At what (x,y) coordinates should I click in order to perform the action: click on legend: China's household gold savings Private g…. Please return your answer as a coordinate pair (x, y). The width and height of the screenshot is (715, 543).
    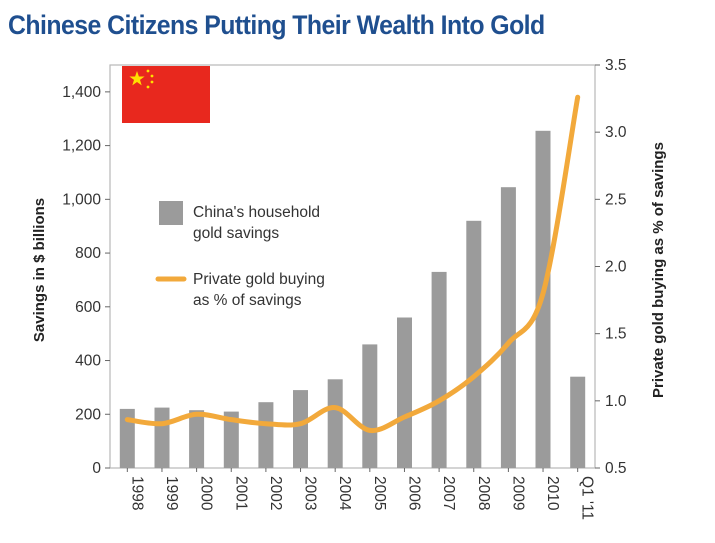
    Looking at the image, I should click on (240, 255).